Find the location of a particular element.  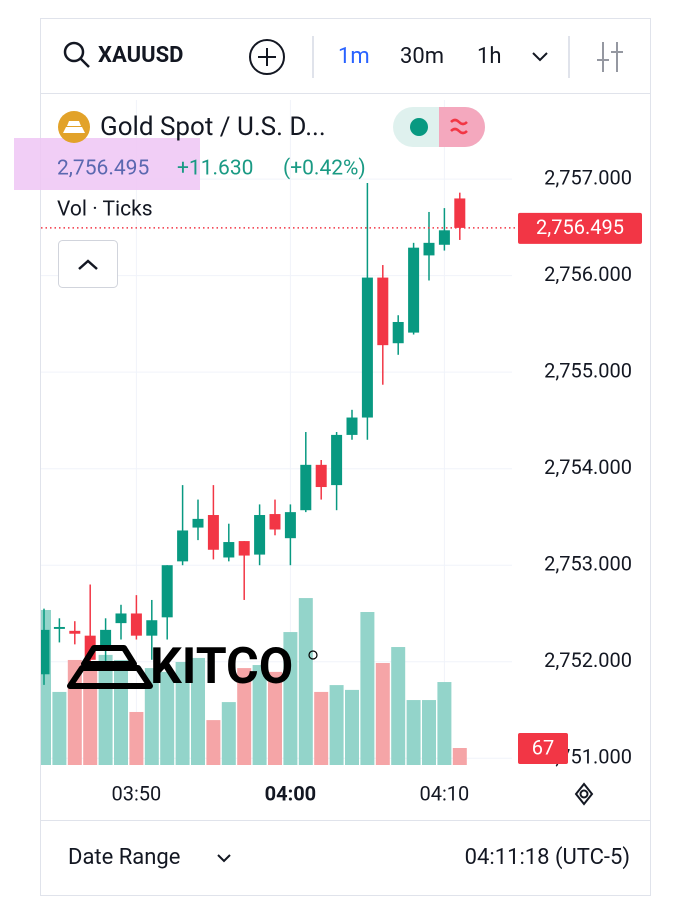

search-icon is located at coordinates (74, 52).